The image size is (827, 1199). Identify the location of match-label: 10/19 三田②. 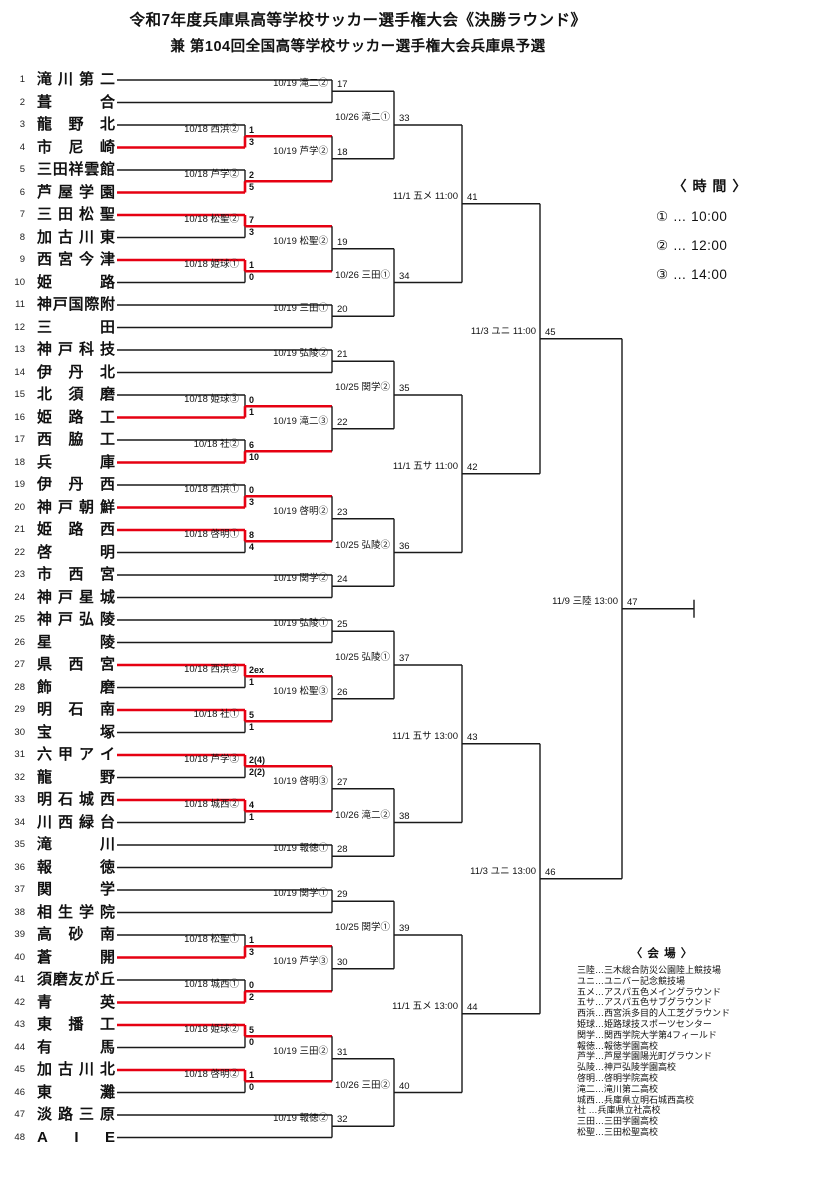
(300, 1051).